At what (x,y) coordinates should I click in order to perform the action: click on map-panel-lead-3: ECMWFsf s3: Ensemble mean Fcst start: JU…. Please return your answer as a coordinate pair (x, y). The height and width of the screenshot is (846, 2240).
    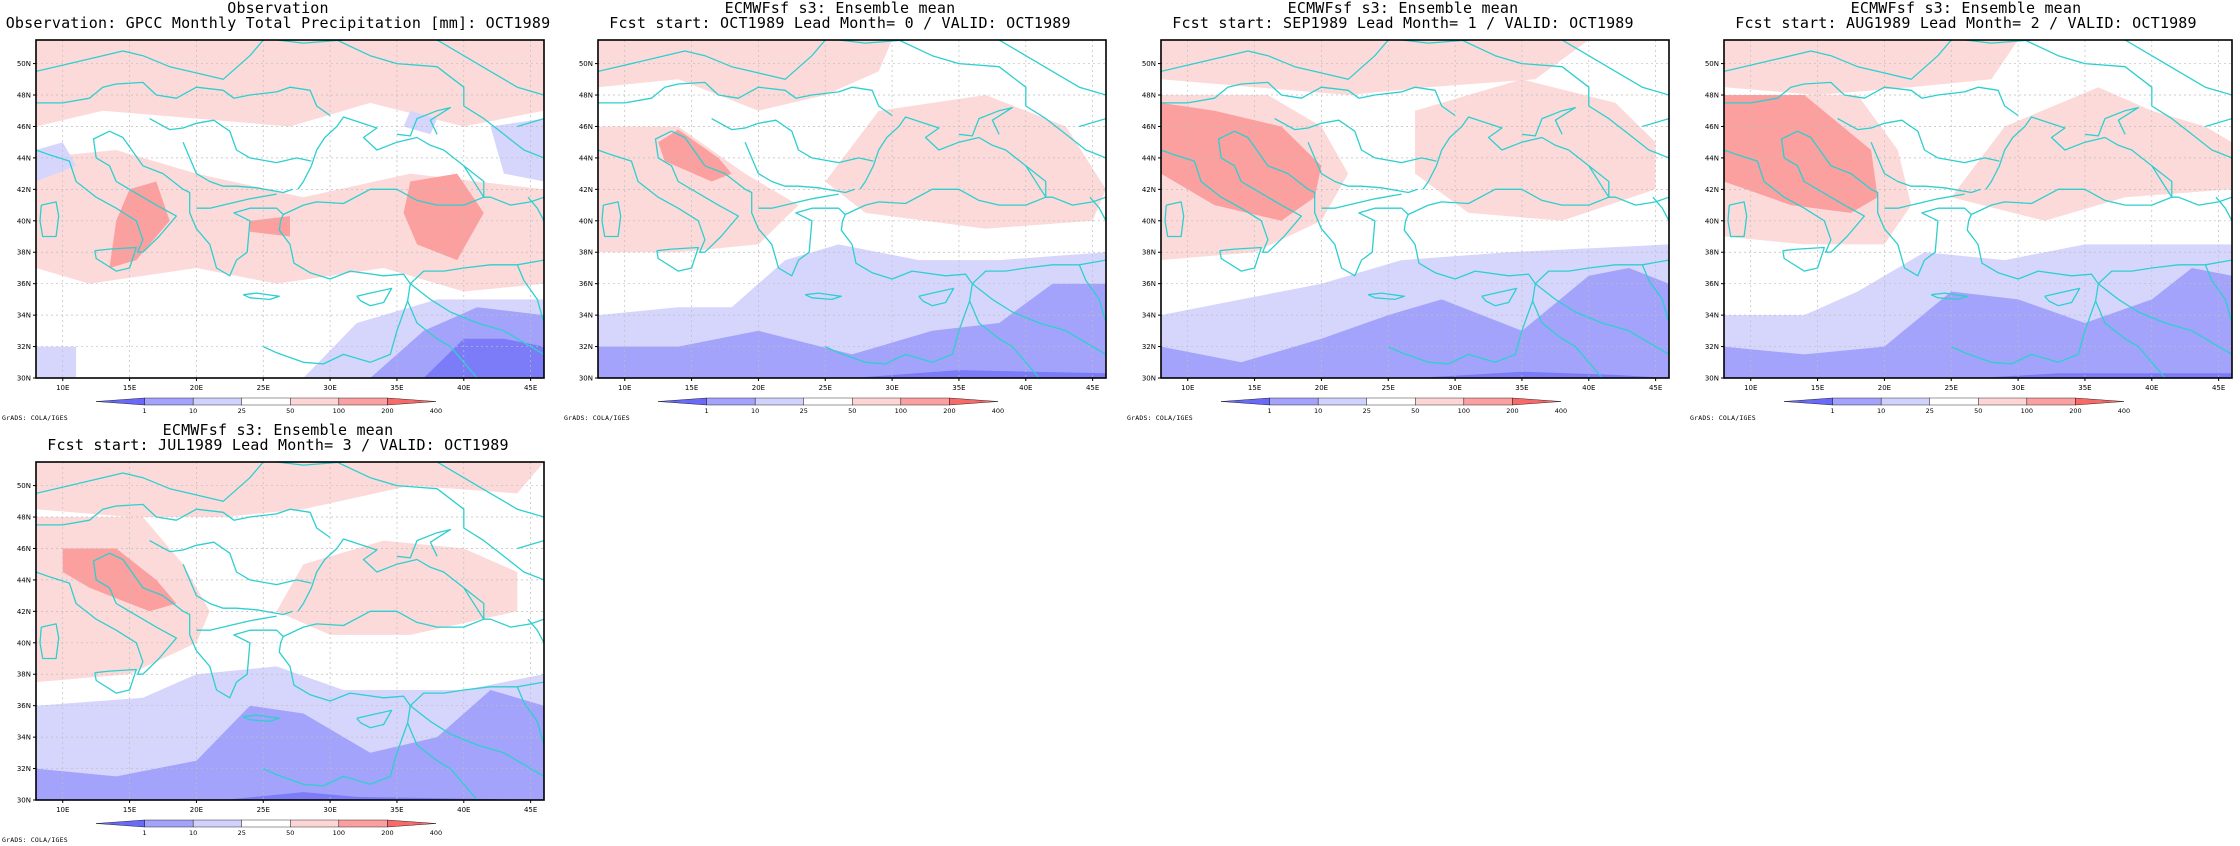
    Looking at the image, I should click on (278, 634).